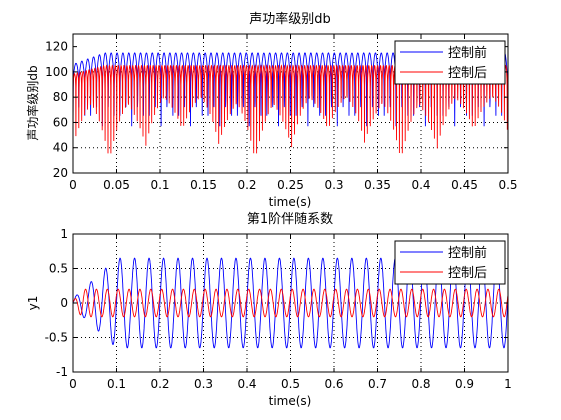  Describe the element at coordinates (64, 303) in the screenshot. I see `y-tick-label: 0` at that location.